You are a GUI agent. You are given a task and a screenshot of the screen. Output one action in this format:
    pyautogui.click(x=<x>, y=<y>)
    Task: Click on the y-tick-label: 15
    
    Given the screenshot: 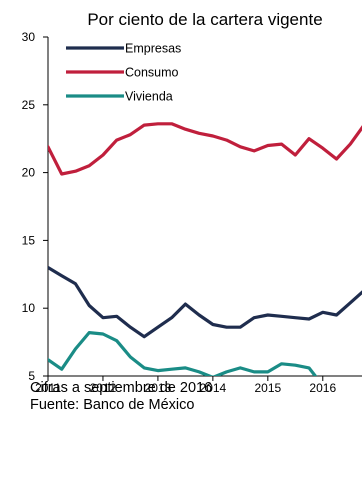 What is the action you would take?
    pyautogui.click(x=29, y=240)
    